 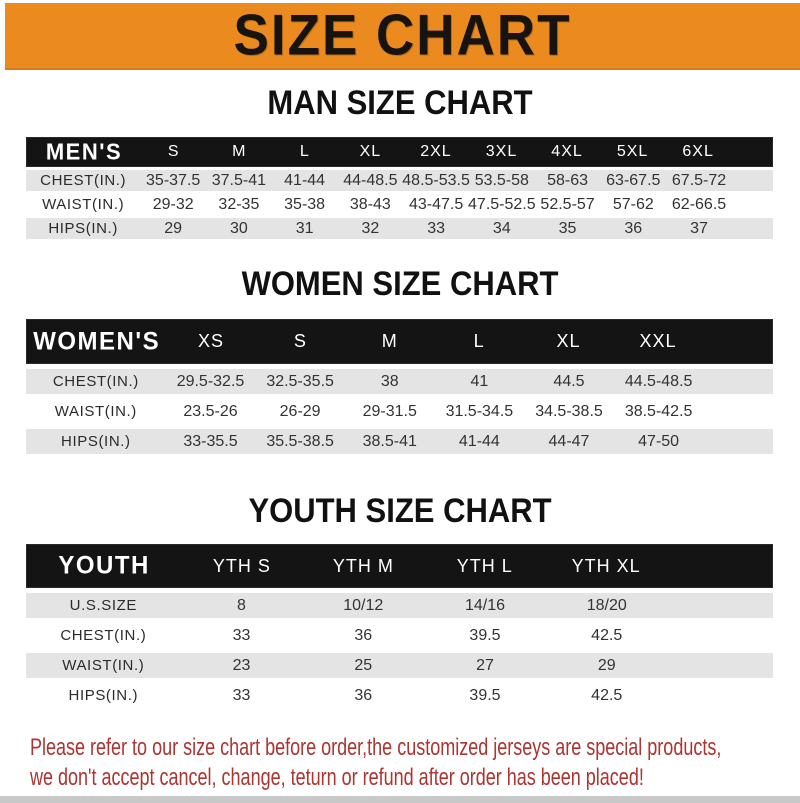 What do you see at coordinates (104, 565) in the screenshot?
I see `table-corner-label: YOUTH` at bounding box center [104, 565].